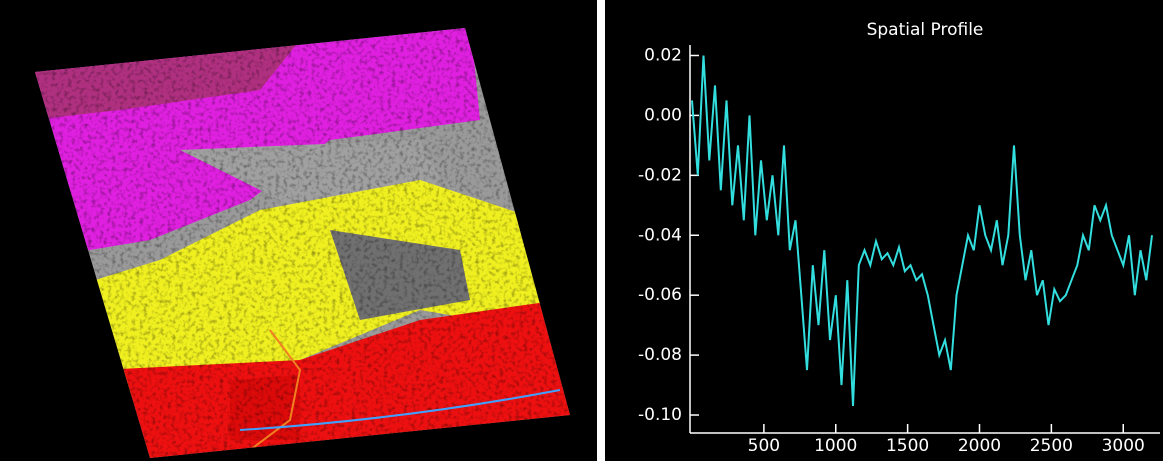 The height and width of the screenshot is (461, 1163). Describe the element at coordinates (660, 235) in the screenshot. I see `y-tick-label: -0.04` at that location.